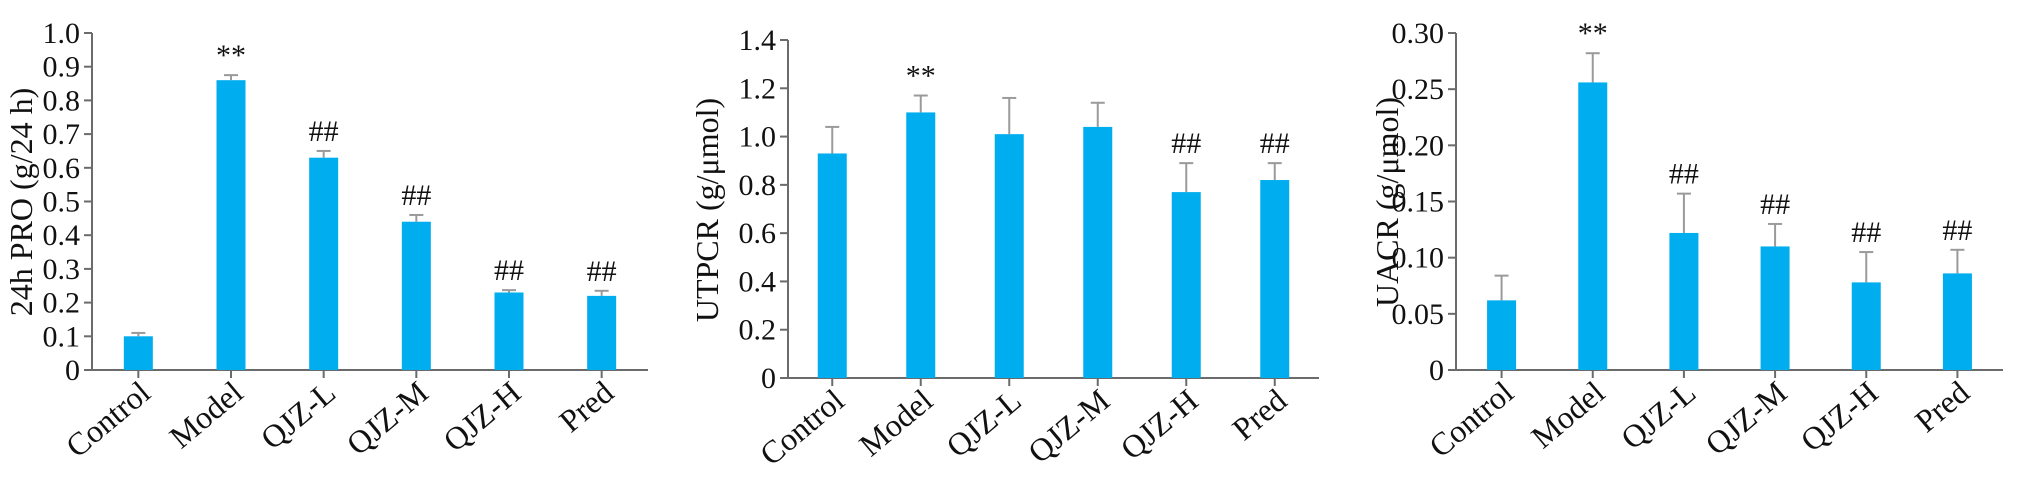 Image resolution: width=2029 pixels, height=477 pixels. Describe the element at coordinates (1418, 33) in the screenshot. I see `y-tick-label: 0.30` at that location.